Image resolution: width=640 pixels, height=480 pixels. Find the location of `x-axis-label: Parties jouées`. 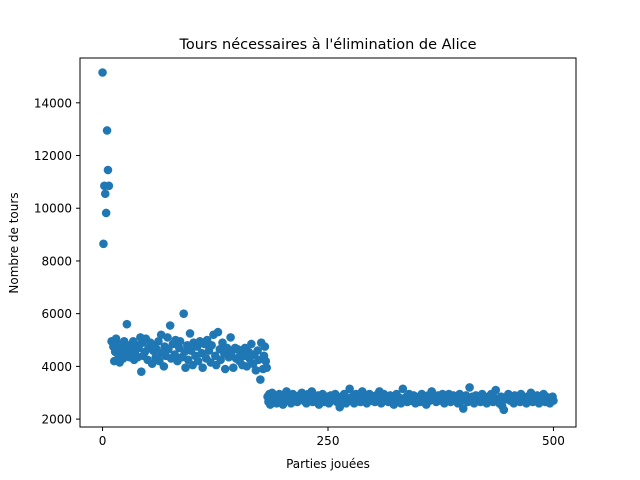

x-axis-label: Parties jouées is located at coordinates (328, 464).